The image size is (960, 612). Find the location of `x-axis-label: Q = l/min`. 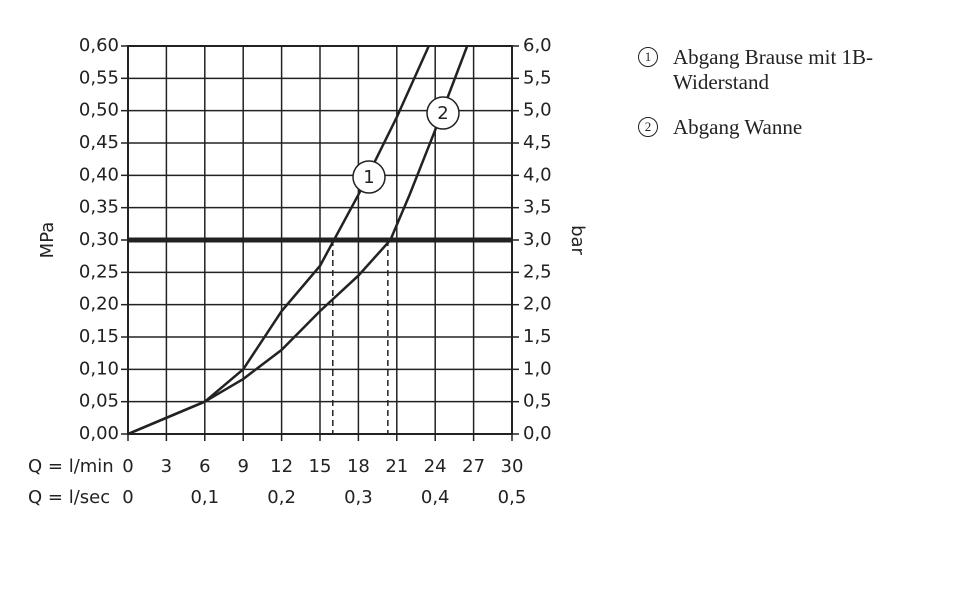

x-axis-label: Q = l/min is located at coordinates (71, 466).